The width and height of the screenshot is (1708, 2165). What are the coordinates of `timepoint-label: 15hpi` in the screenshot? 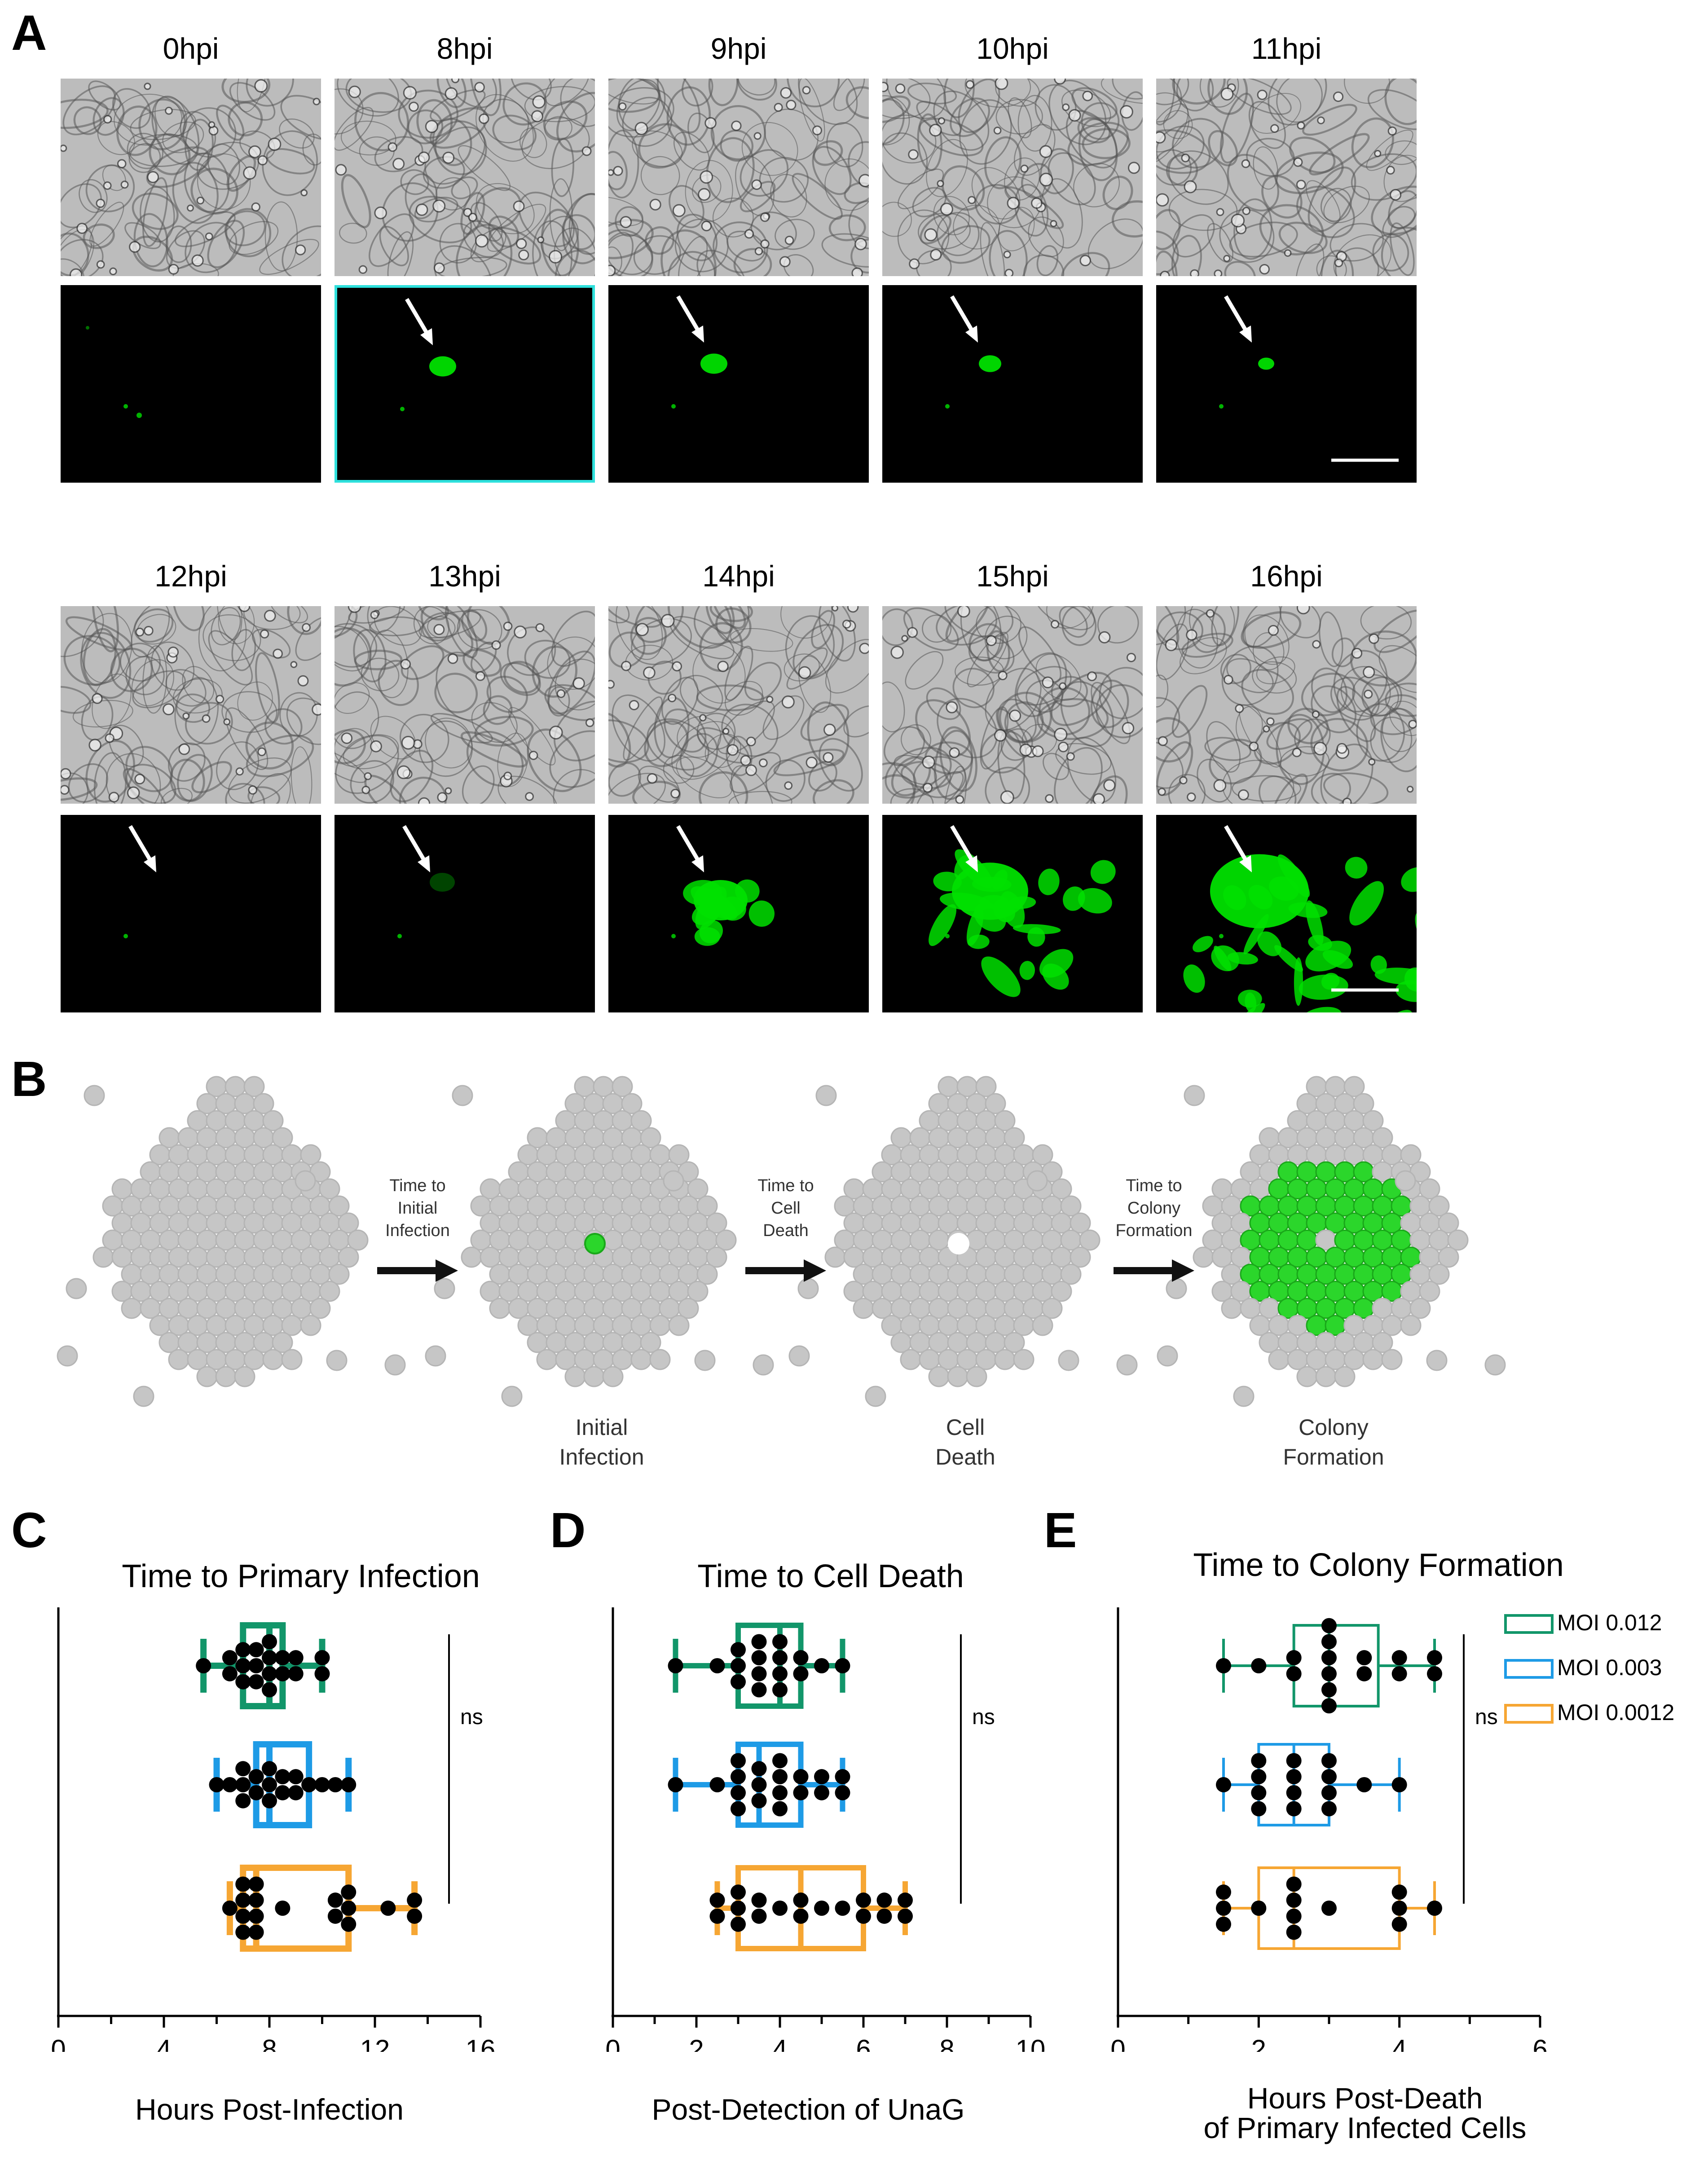 It's located at (1012, 576).